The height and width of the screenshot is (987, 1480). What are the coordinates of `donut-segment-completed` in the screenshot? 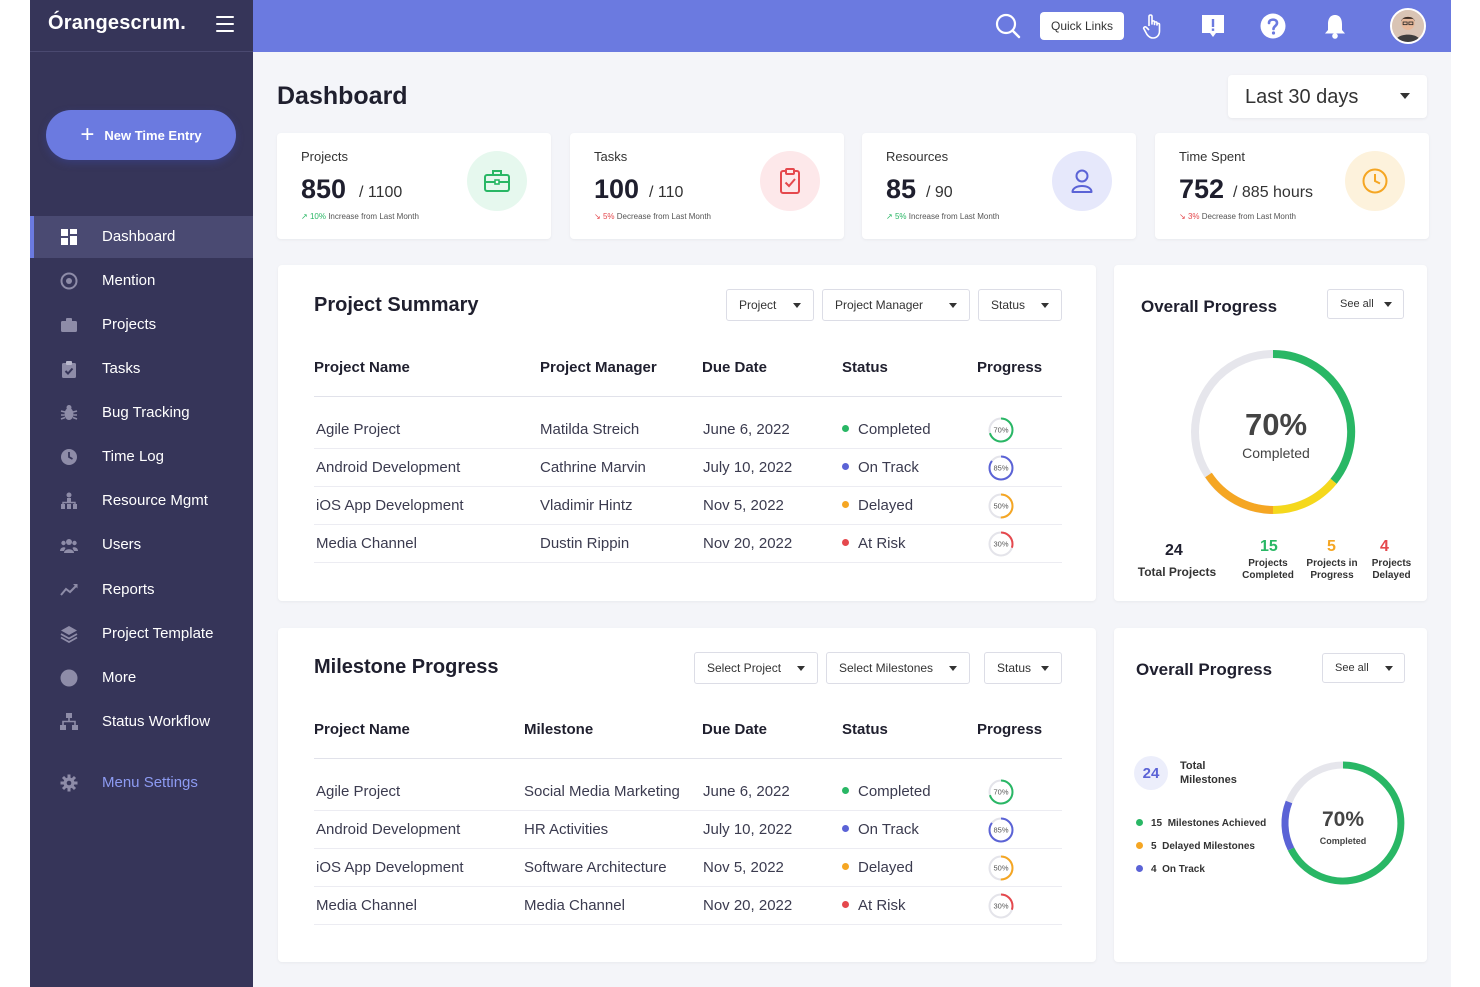 It's located at (1314, 416).